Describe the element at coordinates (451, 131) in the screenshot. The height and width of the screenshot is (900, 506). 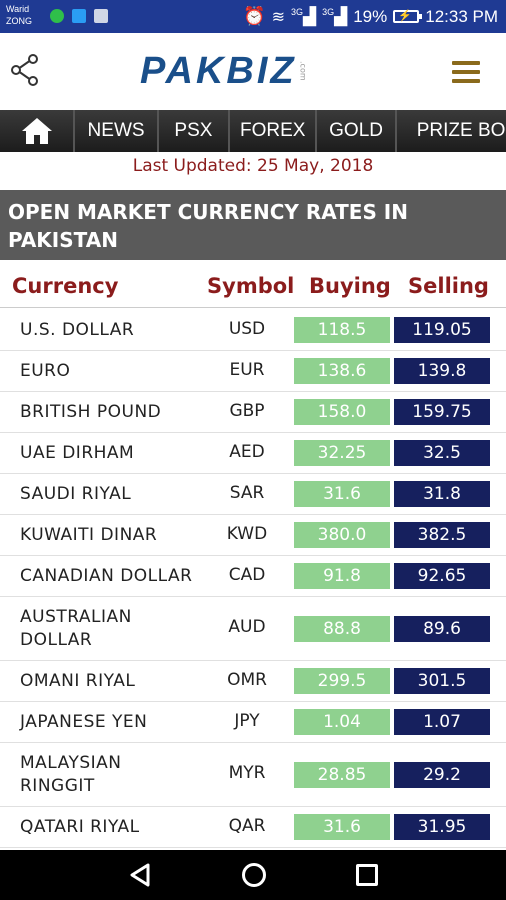
I see `nav-prize-bonds: PRIZE BO` at that location.